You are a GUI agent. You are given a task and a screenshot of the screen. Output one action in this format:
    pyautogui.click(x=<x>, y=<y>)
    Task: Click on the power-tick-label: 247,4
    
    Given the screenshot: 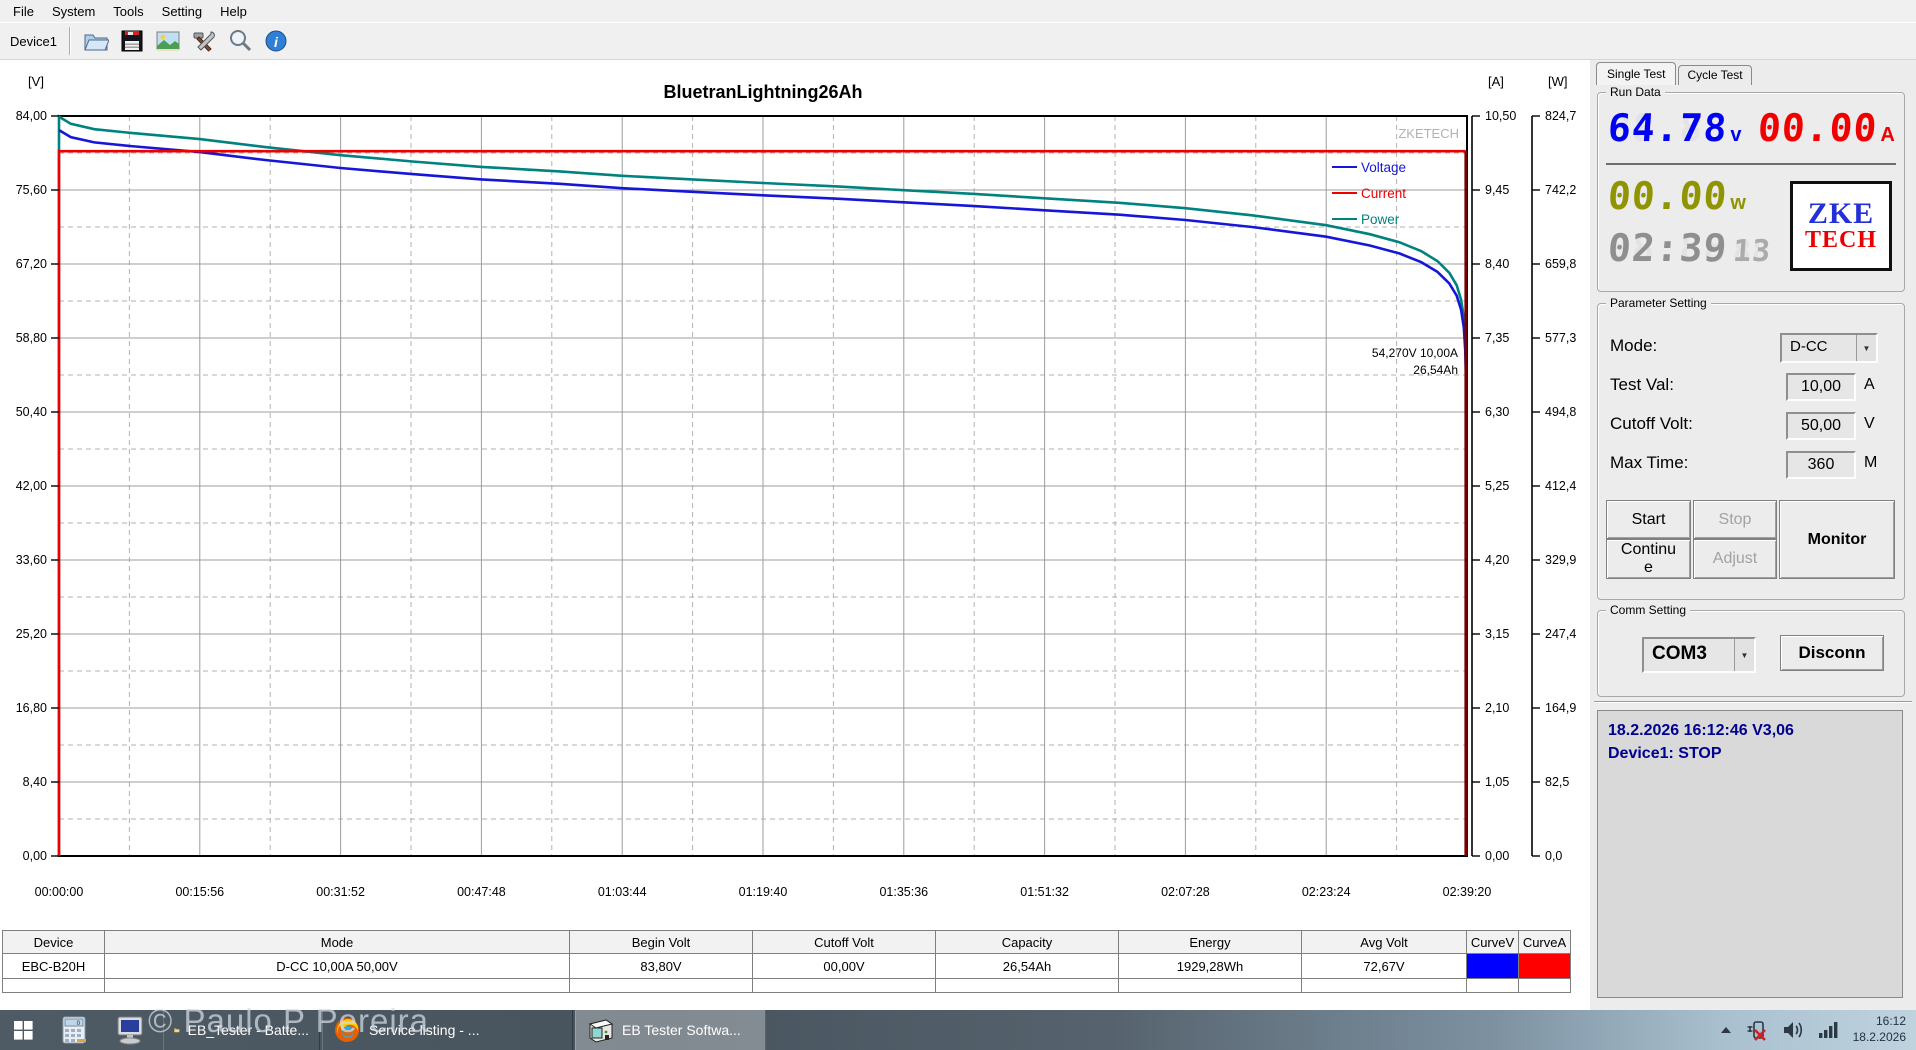 What is the action you would take?
    pyautogui.click(x=1560, y=634)
    